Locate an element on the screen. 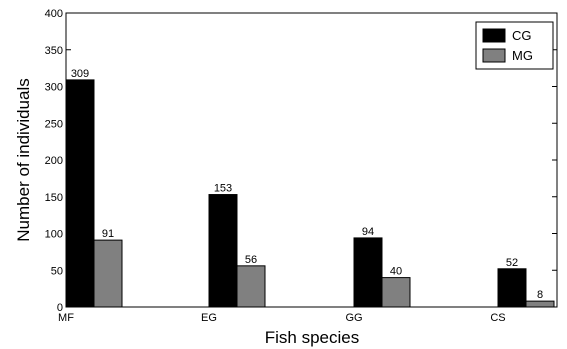 This screenshot has height=349, width=567. y-tick-label: 200 is located at coordinates (54, 161).